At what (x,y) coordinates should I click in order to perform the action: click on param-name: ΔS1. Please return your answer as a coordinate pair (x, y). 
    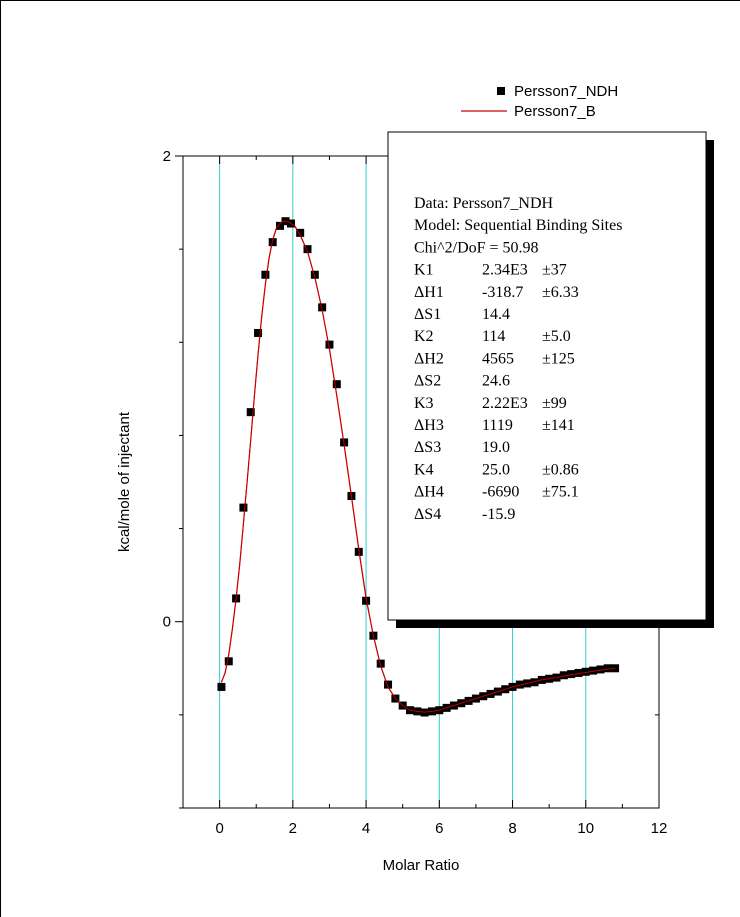
    Looking at the image, I should click on (427, 314).